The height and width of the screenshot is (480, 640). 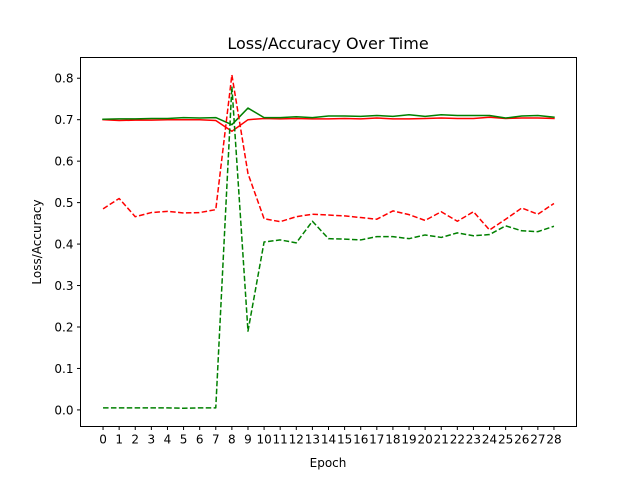 I want to click on x-tick-label: 0, so click(x=103, y=440).